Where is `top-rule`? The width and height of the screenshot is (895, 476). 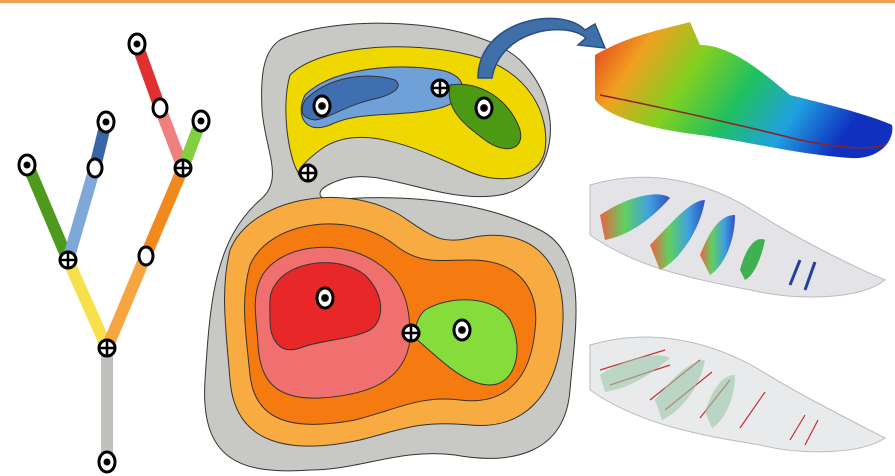 top-rule is located at coordinates (447, 1).